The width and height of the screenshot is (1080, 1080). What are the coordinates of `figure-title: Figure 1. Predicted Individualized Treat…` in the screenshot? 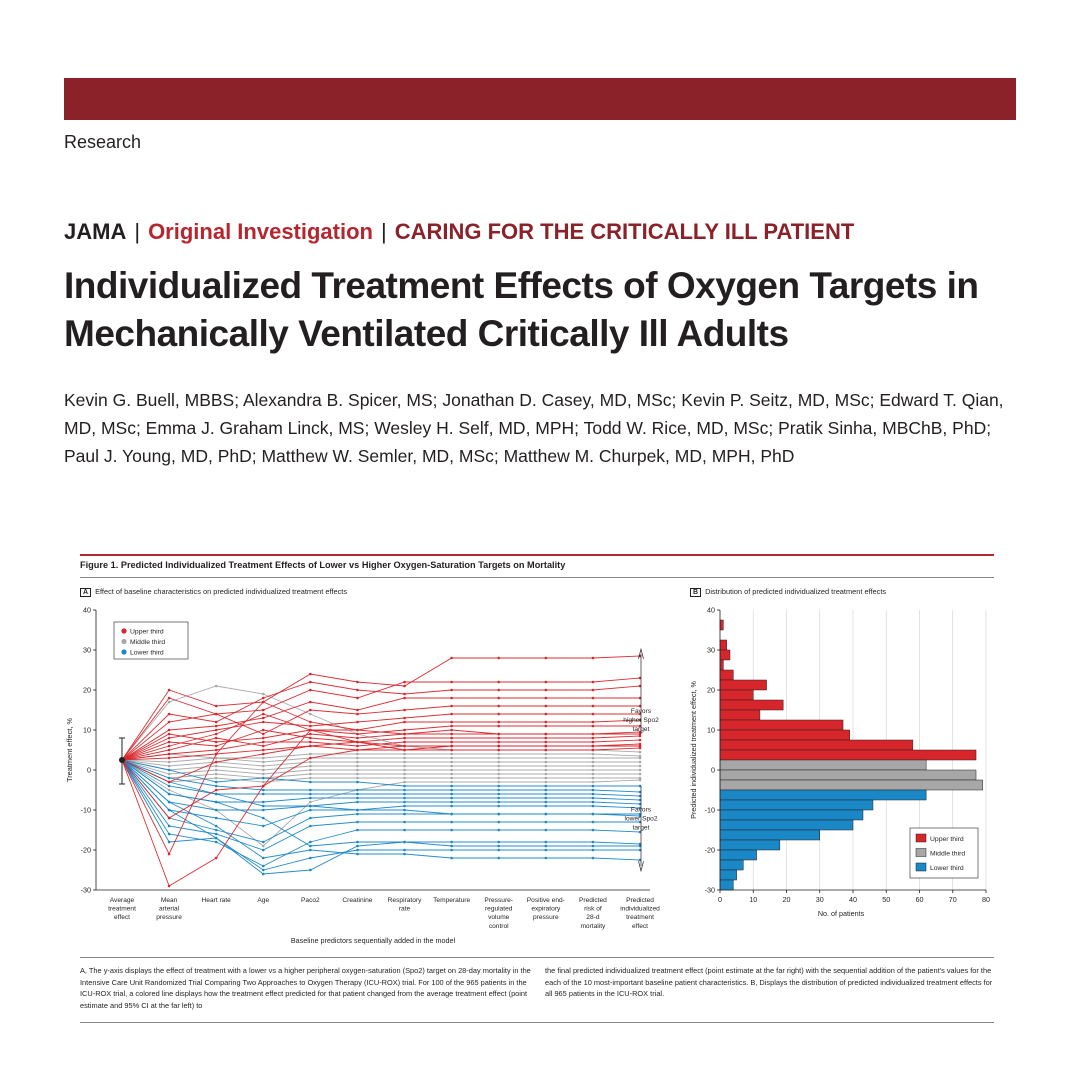 It's located at (323, 565).